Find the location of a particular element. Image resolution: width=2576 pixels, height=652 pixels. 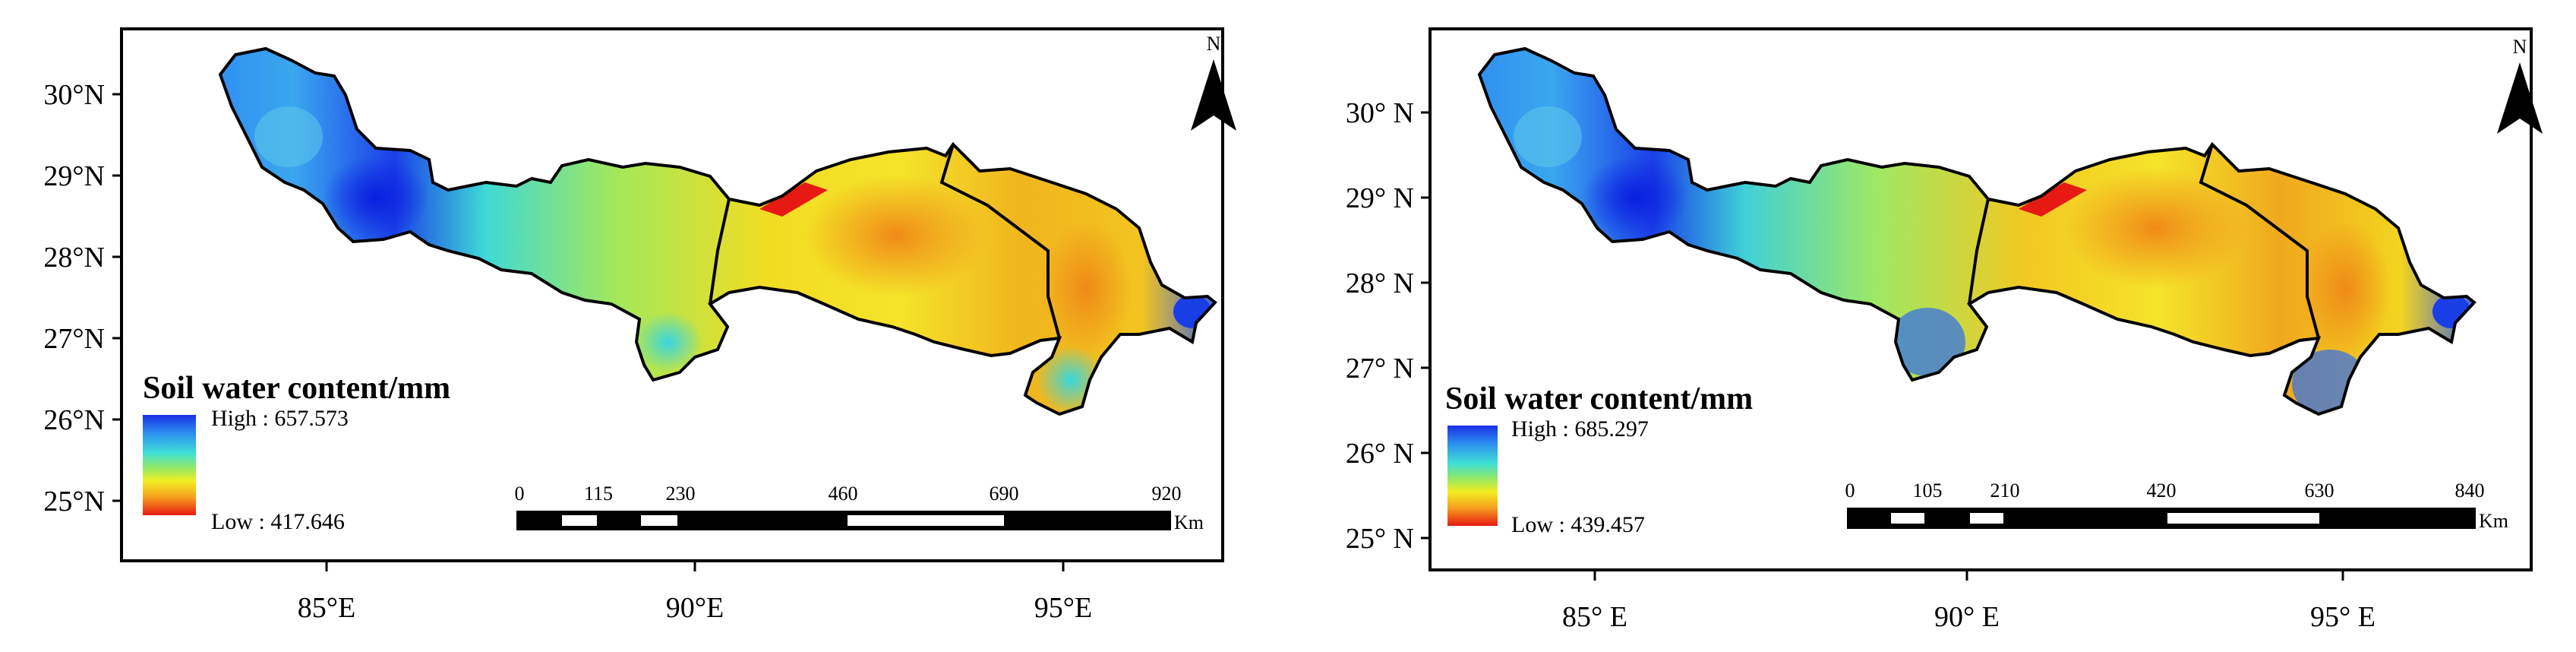

lon-tick-label: 85° E is located at coordinates (1594, 617).